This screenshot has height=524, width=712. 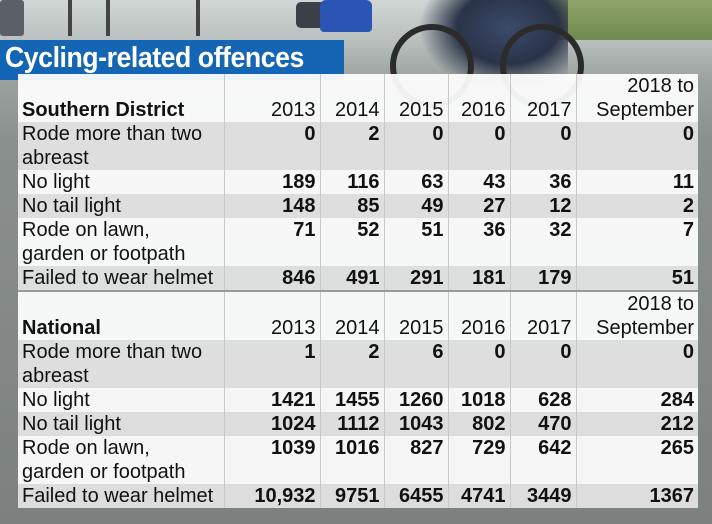 I want to click on value-cell: 116, so click(x=352, y=182).